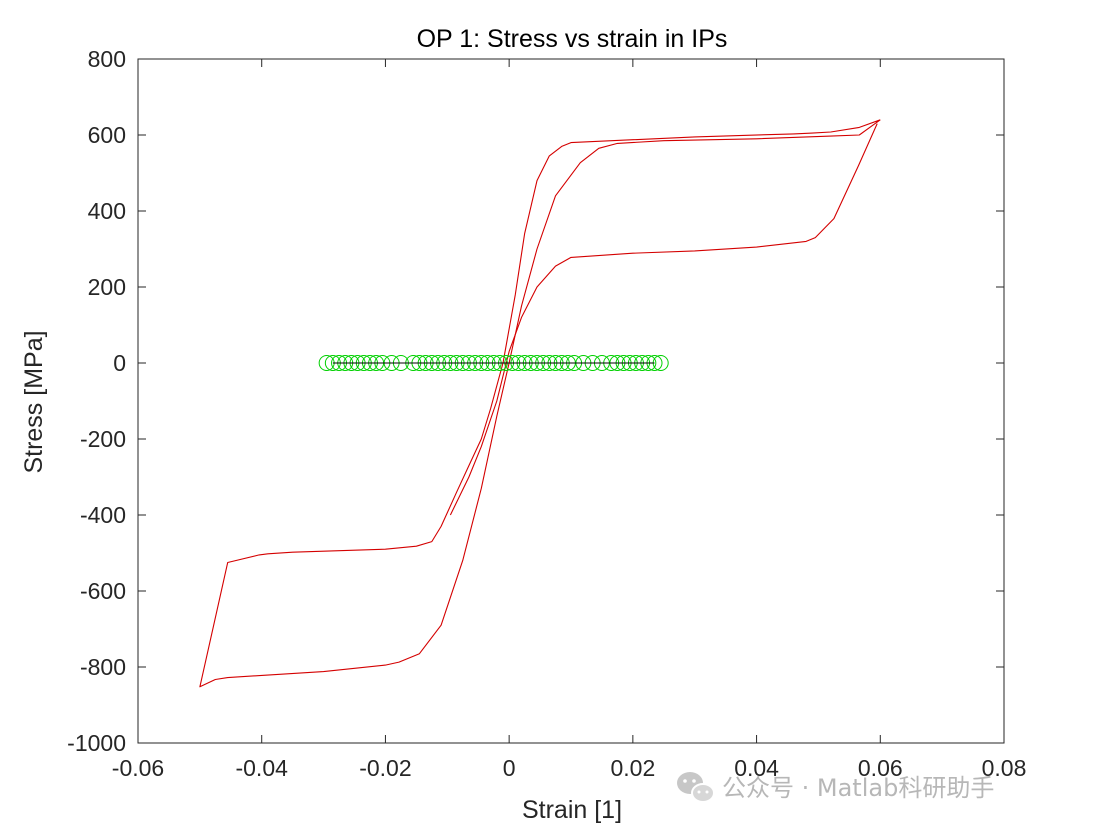 The width and height of the screenshot is (1108, 829). I want to click on y-tick-label: 0, so click(119, 363).